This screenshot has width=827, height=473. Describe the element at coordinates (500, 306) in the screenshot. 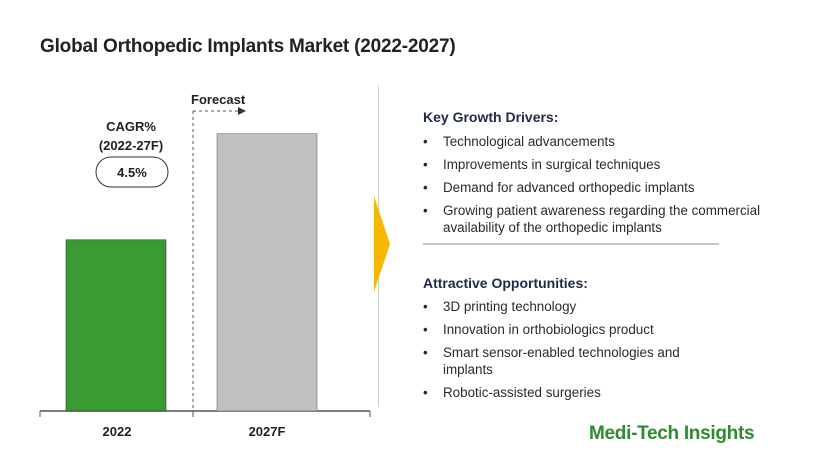

I see `list-item: • 3D printing technology` at that location.